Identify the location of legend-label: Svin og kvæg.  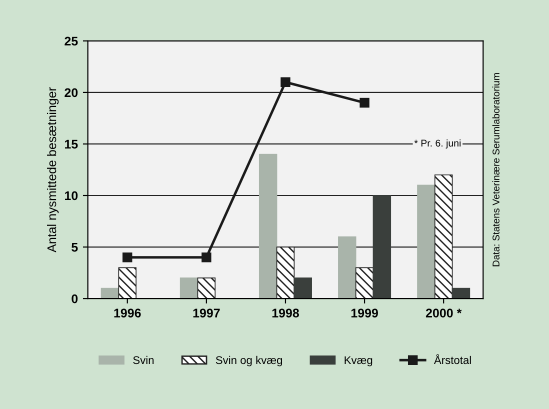
(249, 361).